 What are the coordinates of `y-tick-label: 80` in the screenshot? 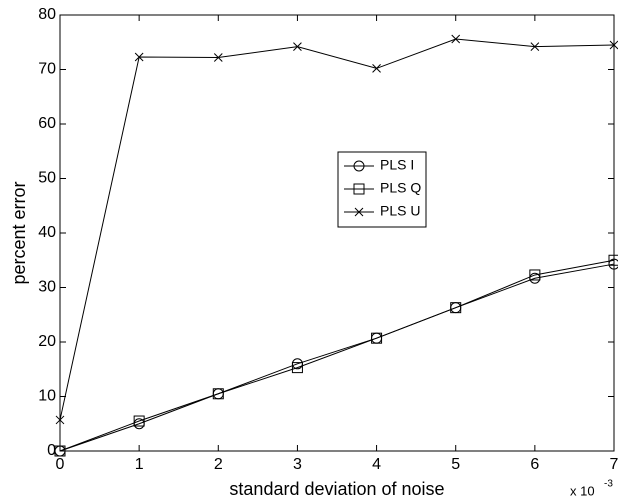 It's located at (47, 14).